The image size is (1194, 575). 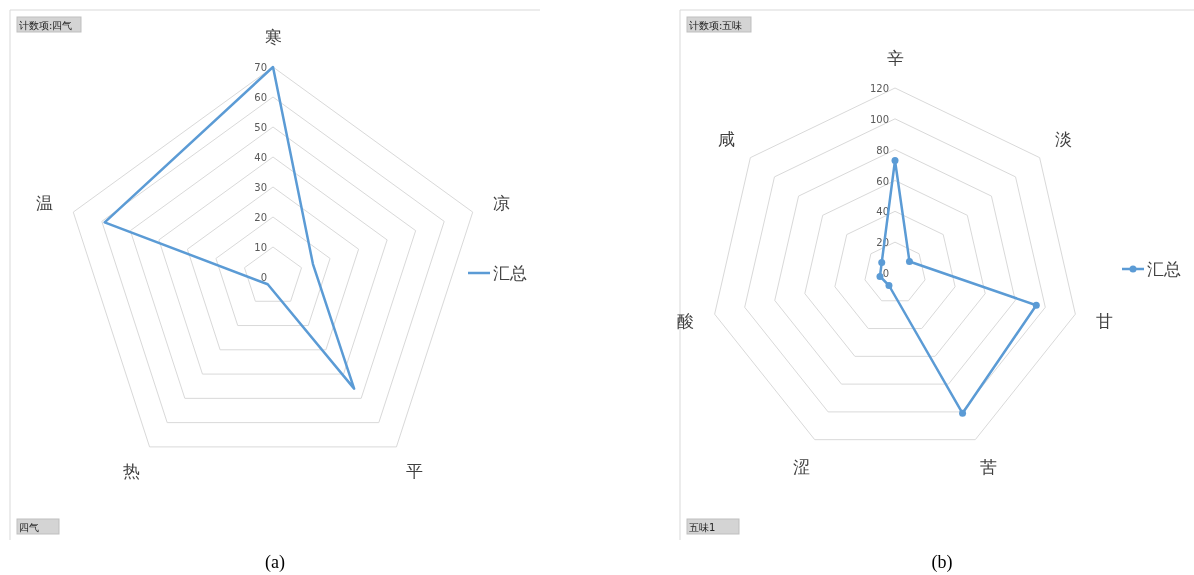 What do you see at coordinates (132, 471) in the screenshot?
I see `spoke-label: 热` at bounding box center [132, 471].